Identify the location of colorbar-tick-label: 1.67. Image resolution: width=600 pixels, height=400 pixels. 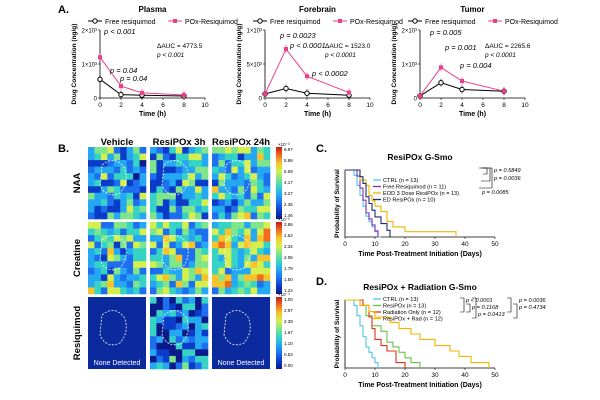
(288, 332).